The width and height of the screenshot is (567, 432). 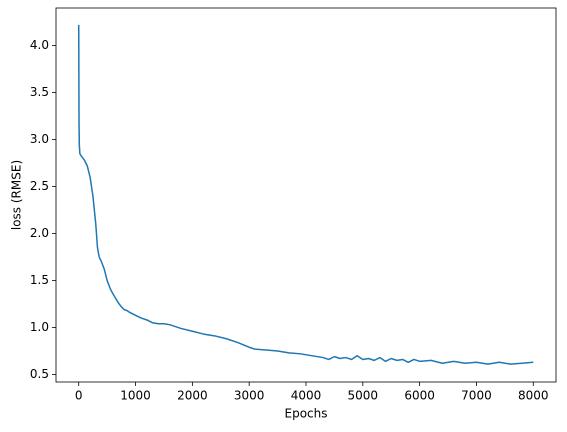 What do you see at coordinates (39, 45) in the screenshot?
I see `y-tick-label: 4.0` at bounding box center [39, 45].